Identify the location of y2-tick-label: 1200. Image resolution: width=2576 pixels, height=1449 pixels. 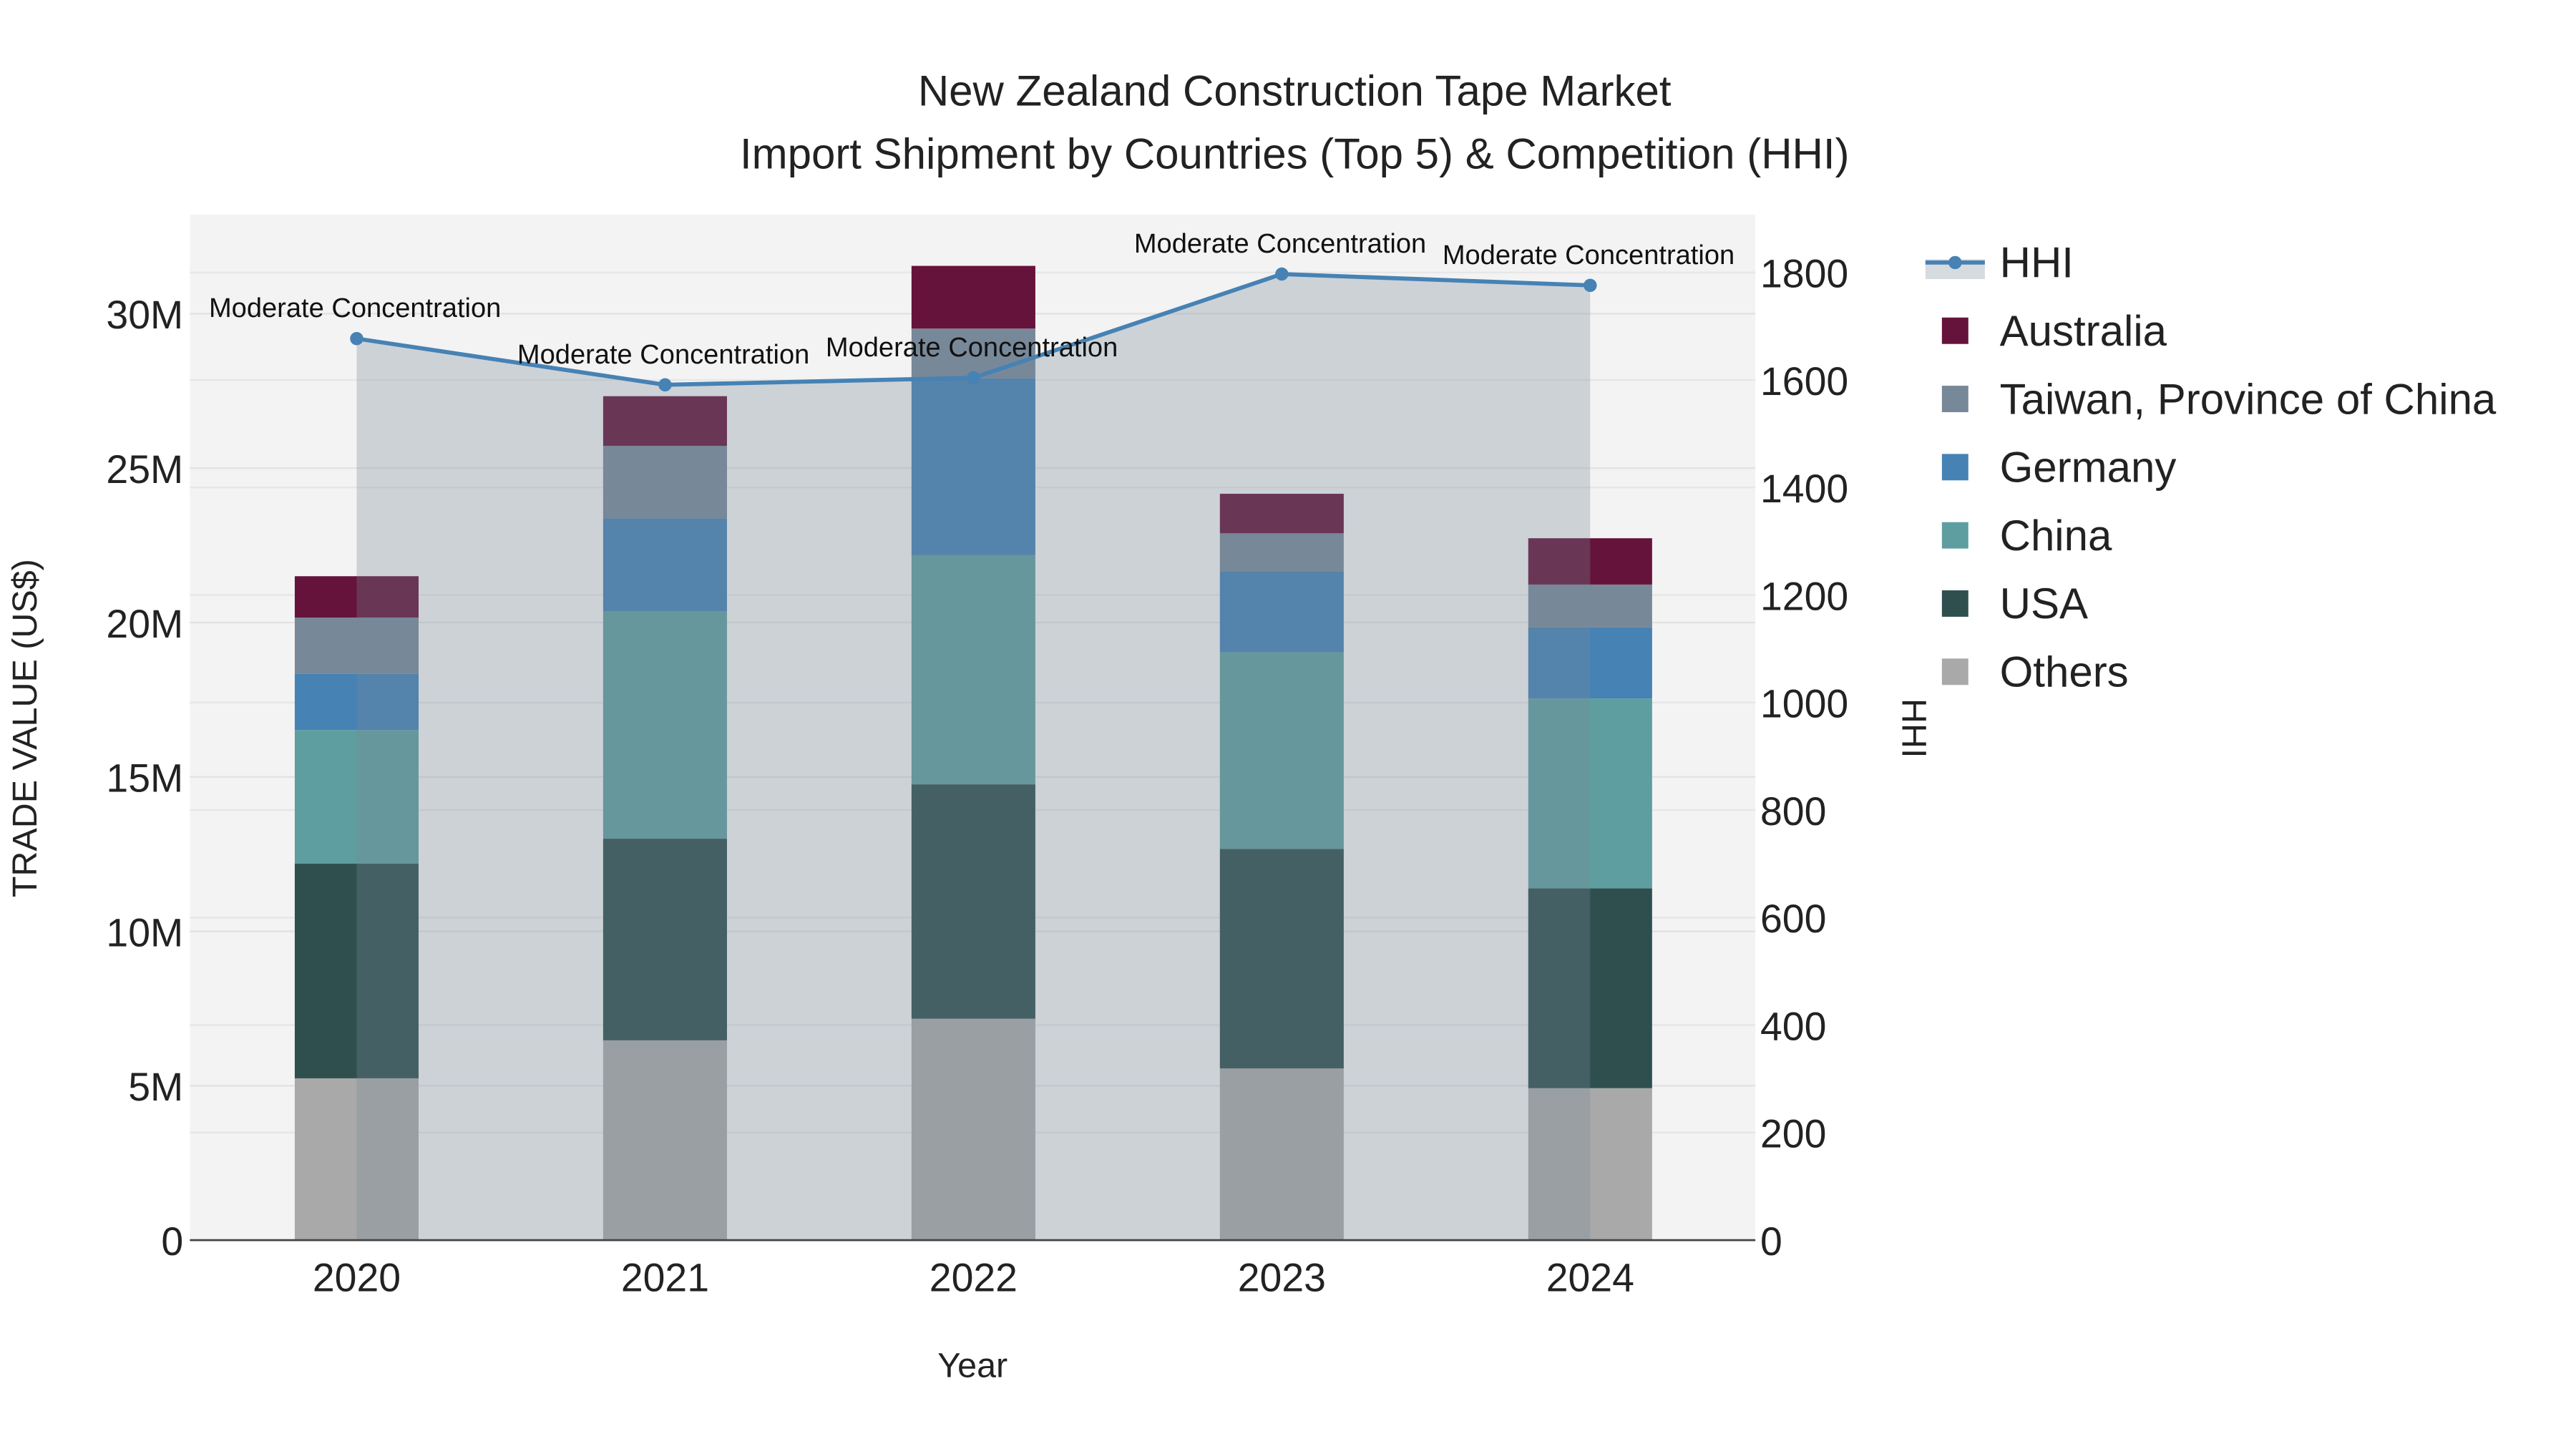
(1804, 596).